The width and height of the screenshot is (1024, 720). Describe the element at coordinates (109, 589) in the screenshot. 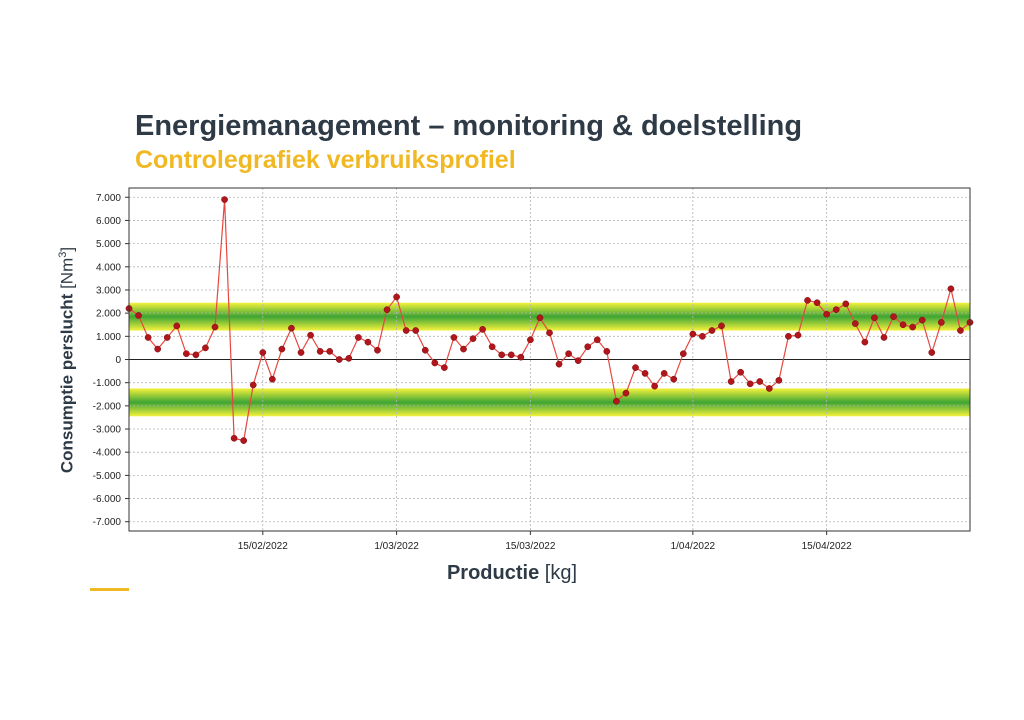

I see `accent-line` at that location.